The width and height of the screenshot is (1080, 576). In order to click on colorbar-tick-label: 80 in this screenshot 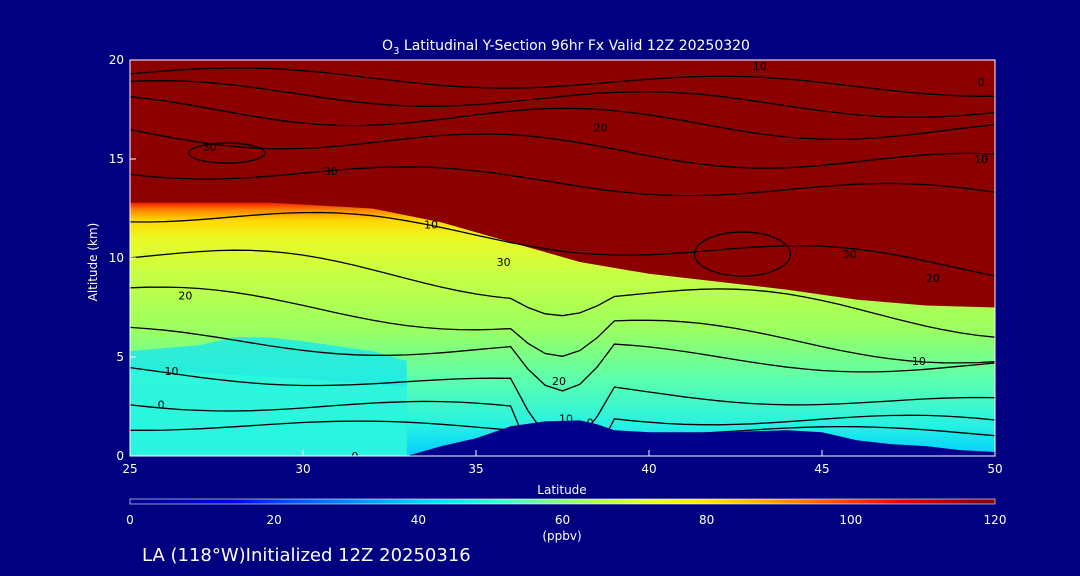, I will do `click(706, 520)`.